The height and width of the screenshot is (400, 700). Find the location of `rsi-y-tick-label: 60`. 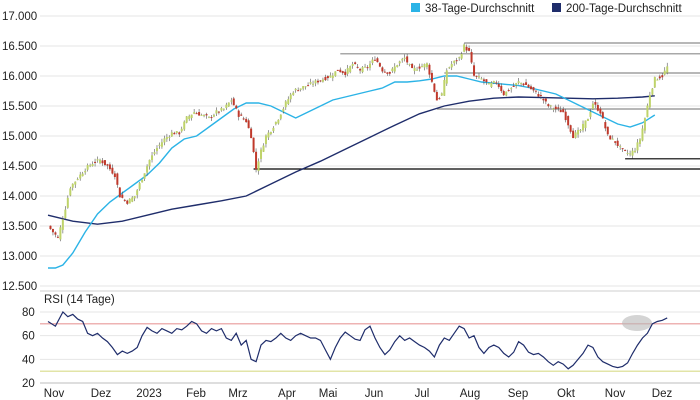

rsi-y-tick-label: 60 is located at coordinates (28, 337).